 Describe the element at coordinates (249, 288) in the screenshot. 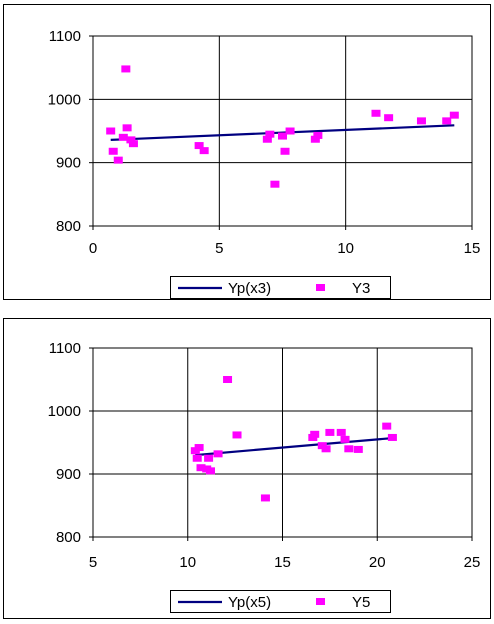

I see `legend-label-line: Yp(x3)` at that location.